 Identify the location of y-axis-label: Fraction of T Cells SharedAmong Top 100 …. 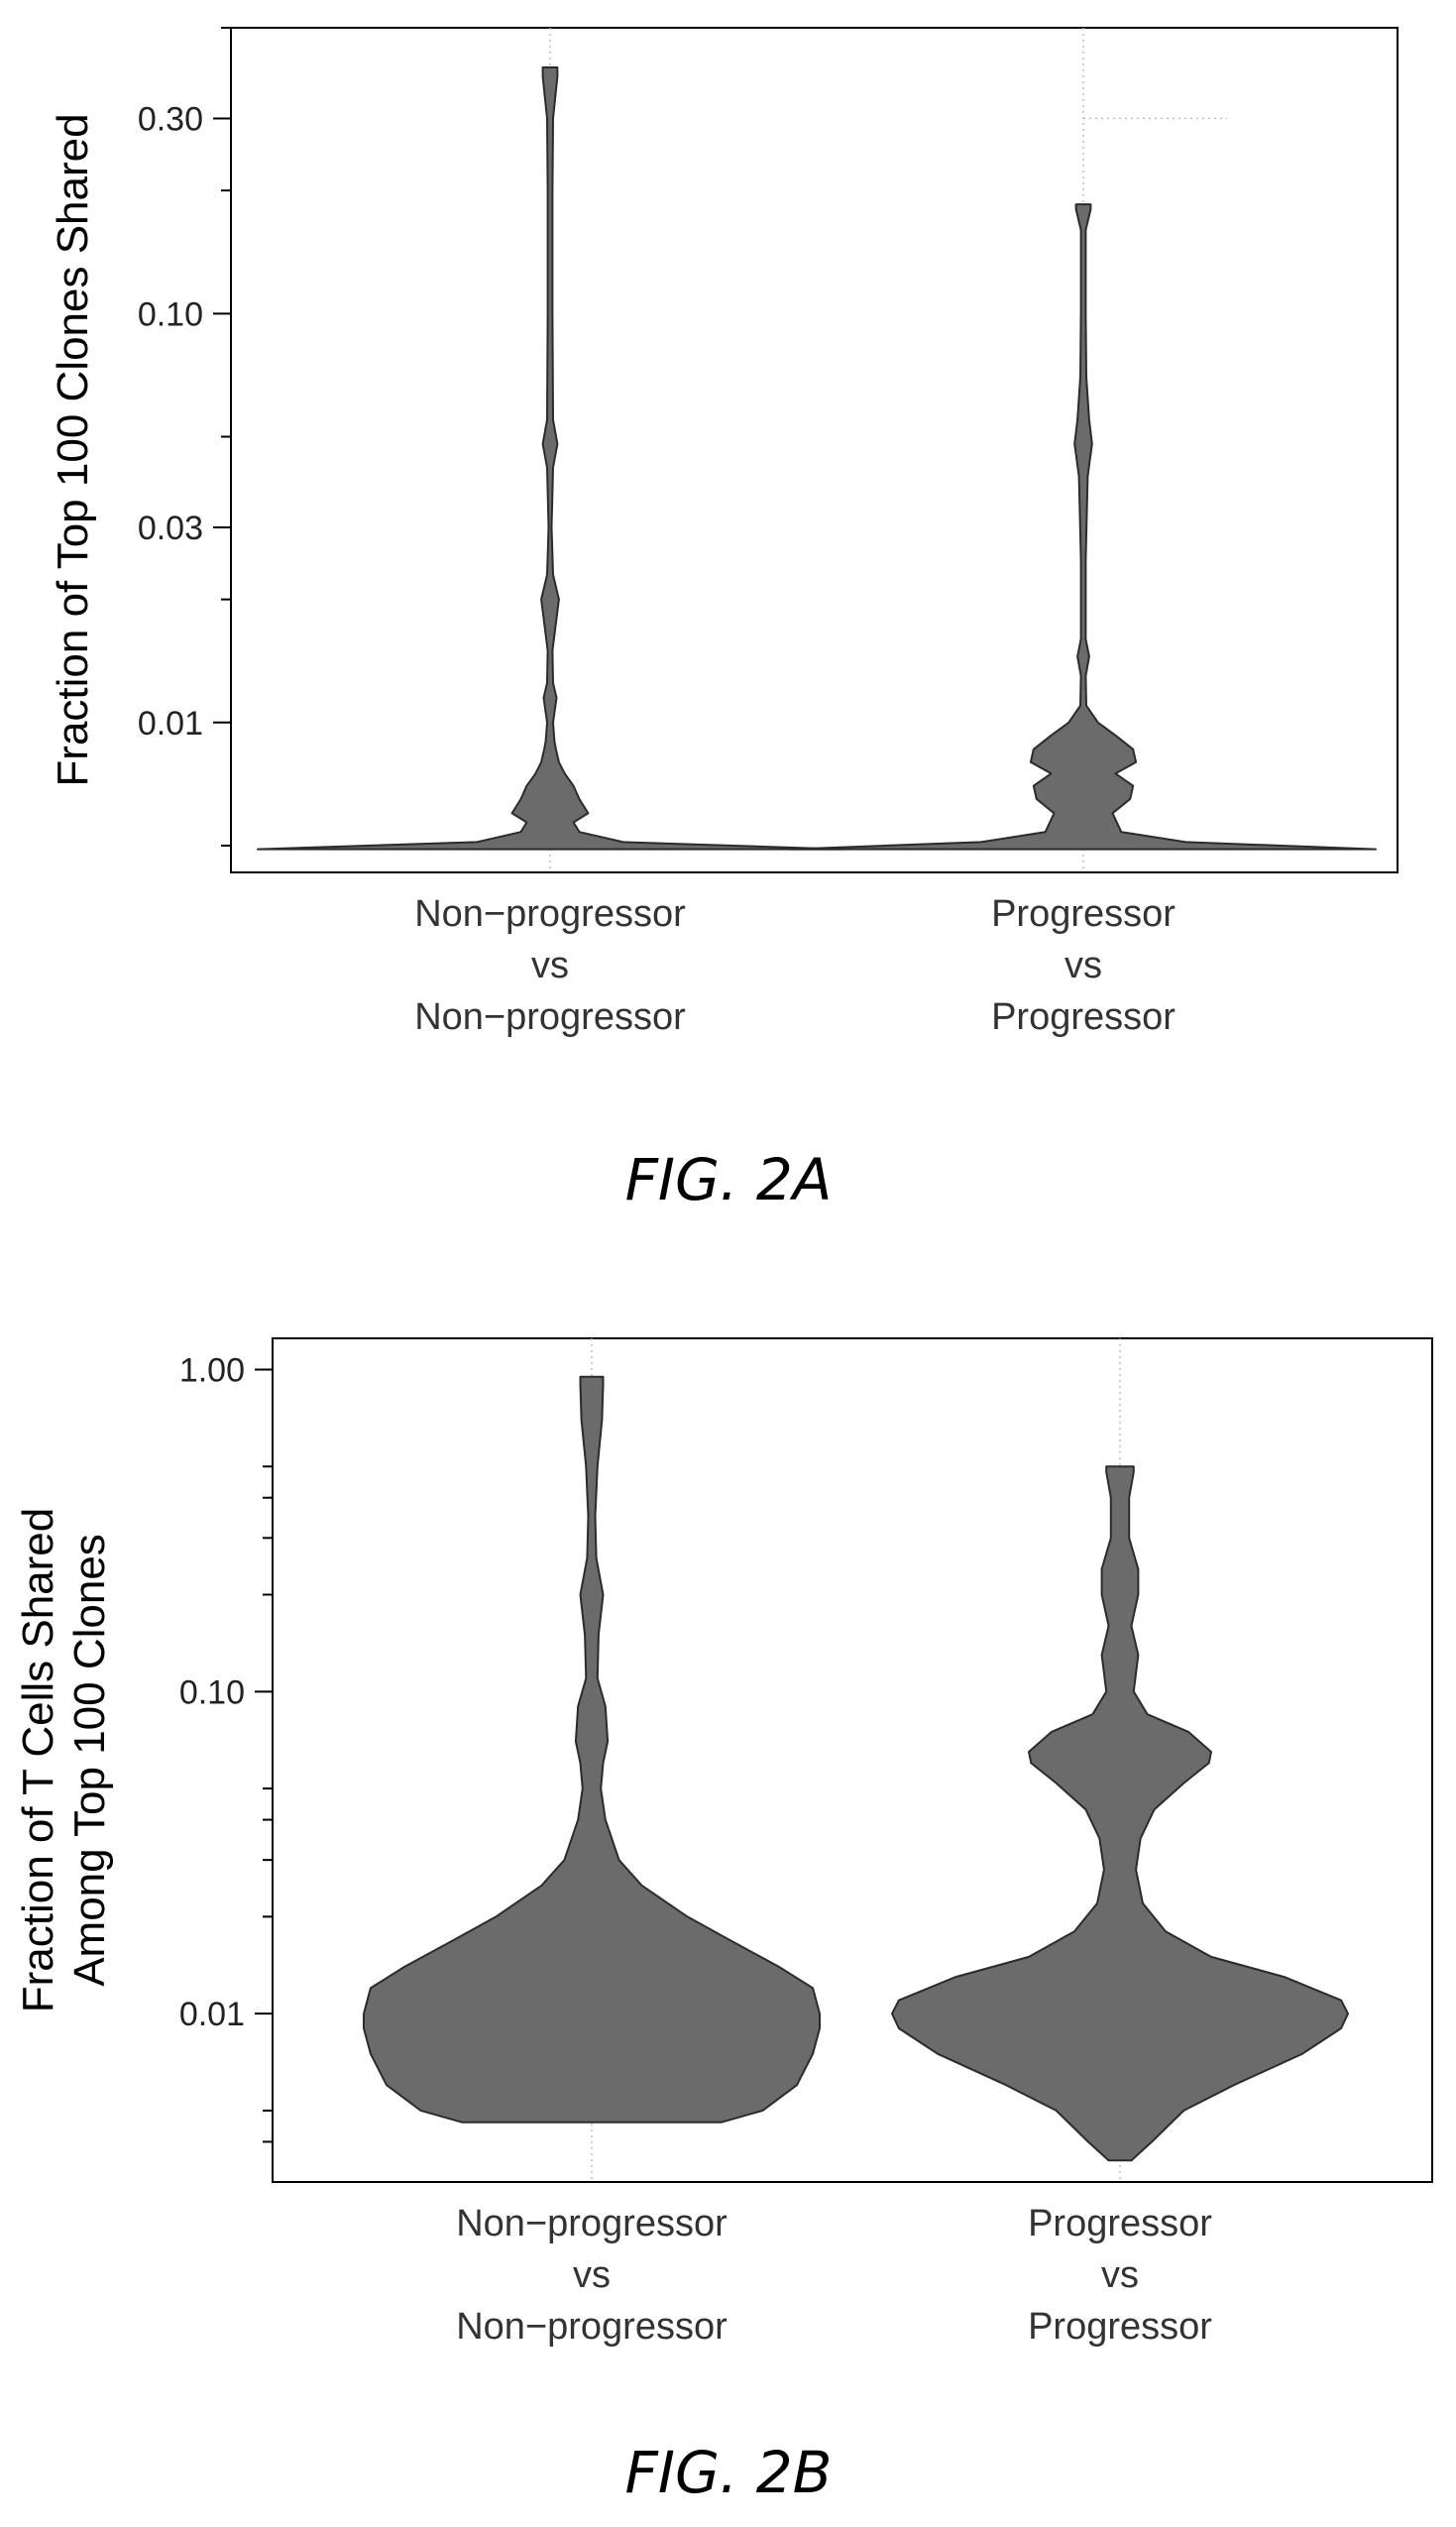
(64, 1761).